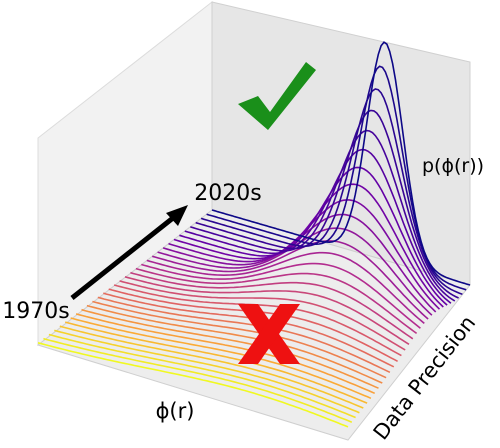  Describe the element at coordinates (453, 166) in the screenshot. I see `z-axis-label: p(ϕ(r))` at that location.